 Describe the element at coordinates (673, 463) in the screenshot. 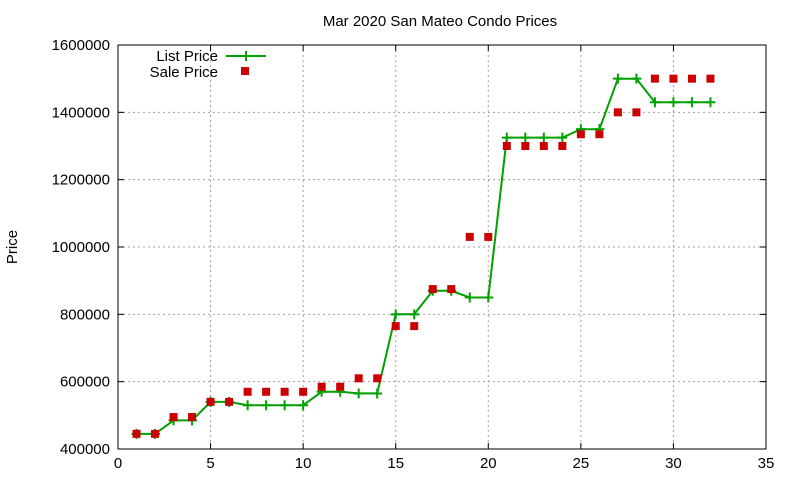

I see `x-tick-label: 30` at that location.